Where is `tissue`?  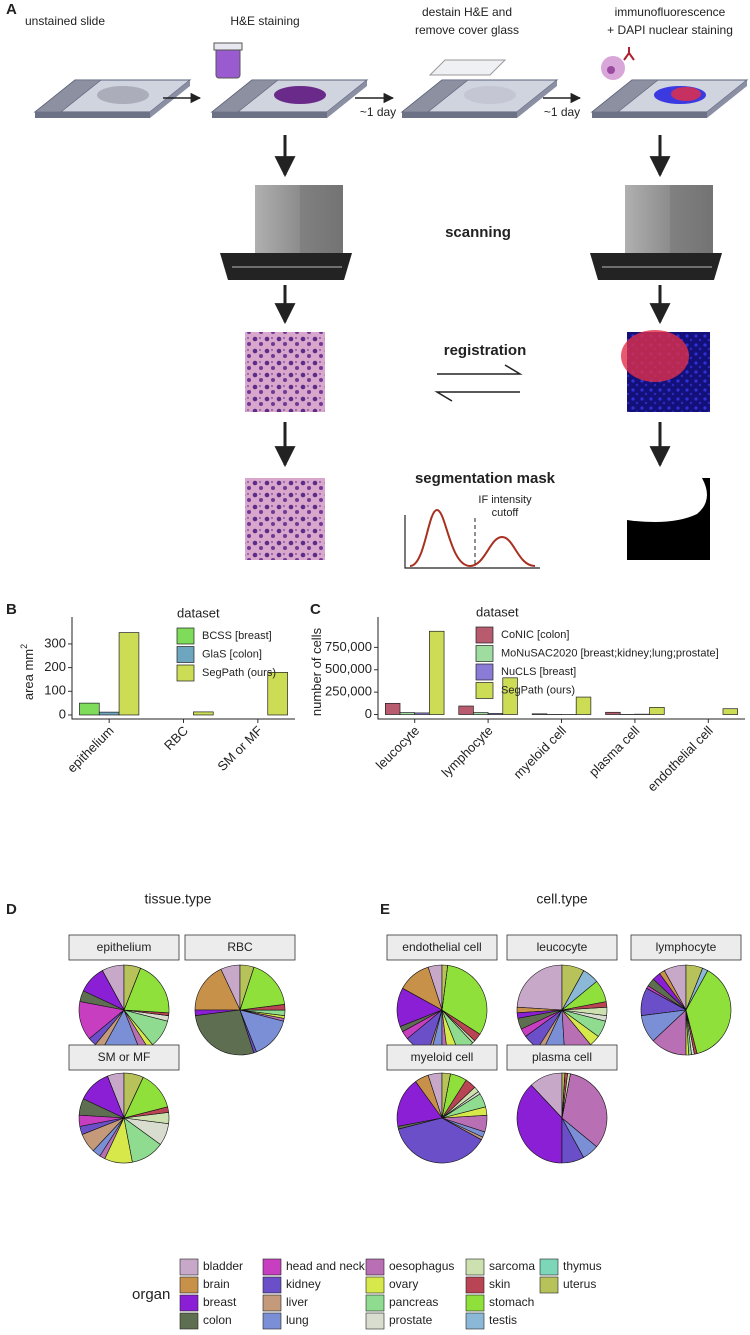 tissue is located at coordinates (300, 95).